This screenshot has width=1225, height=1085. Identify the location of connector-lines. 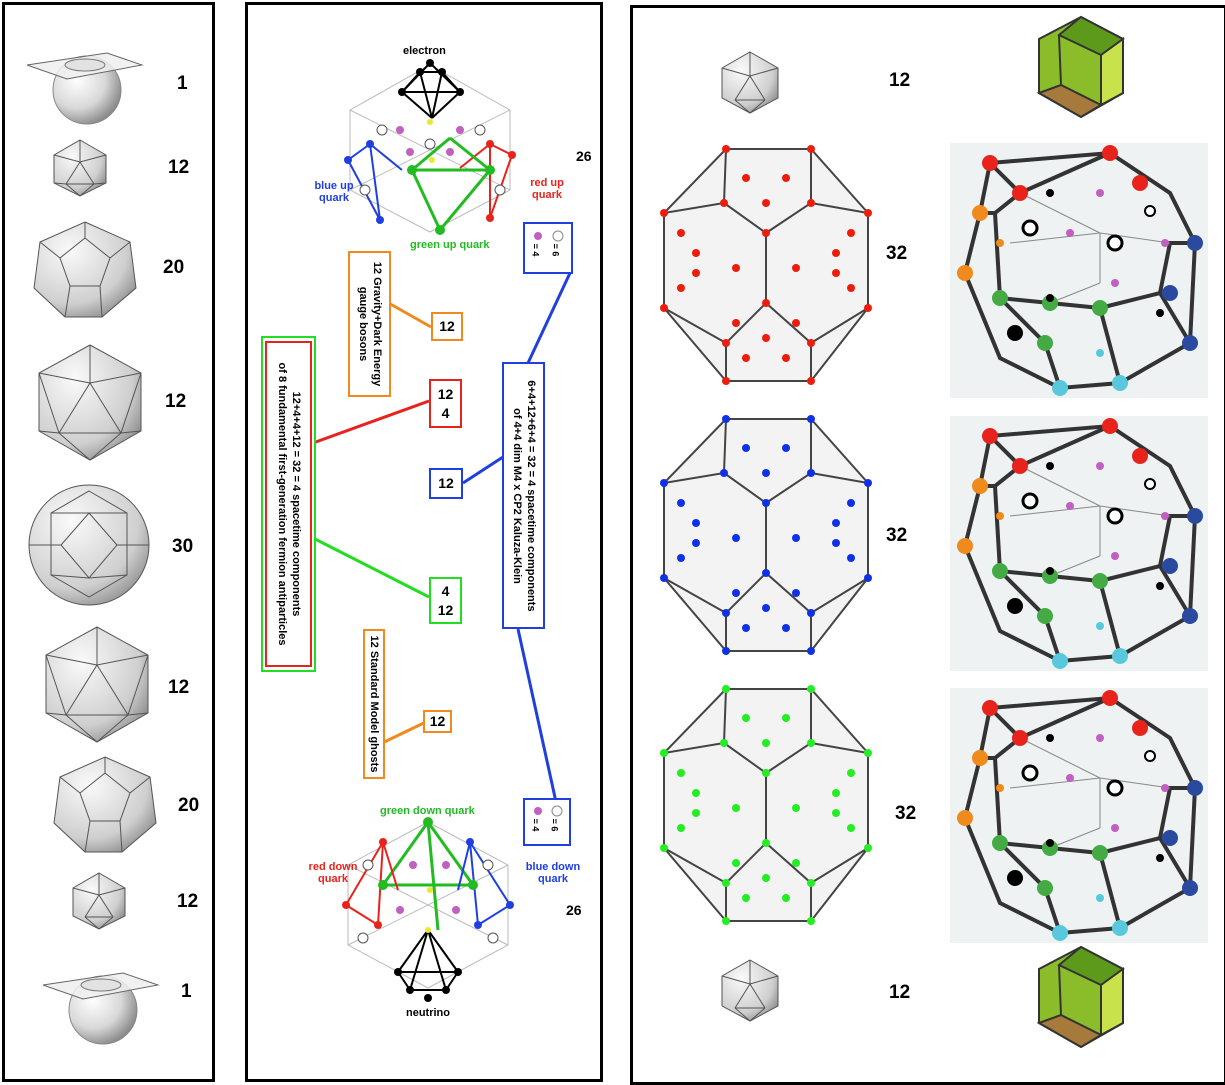
(442, 537).